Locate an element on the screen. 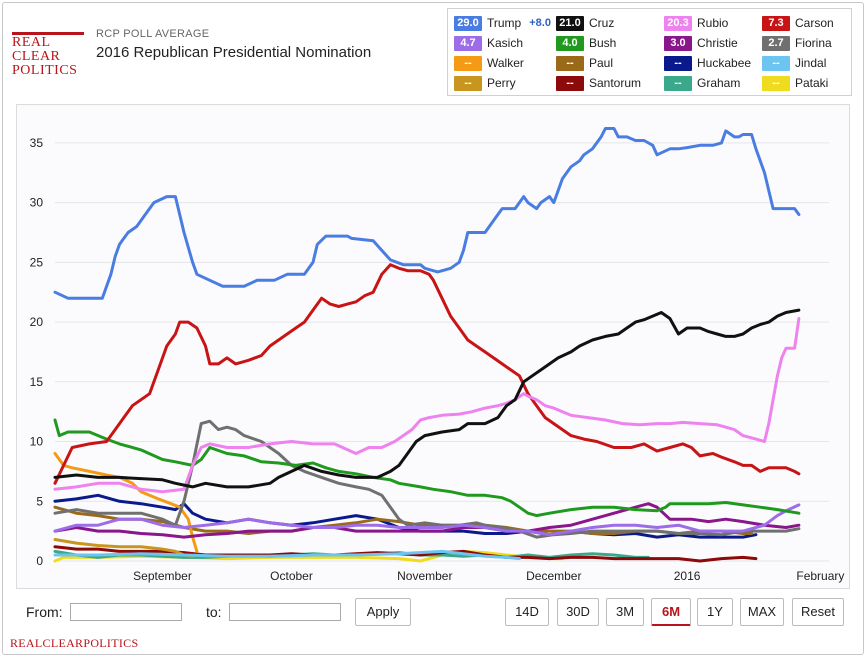  legend-name: Perry is located at coordinates (501, 83).